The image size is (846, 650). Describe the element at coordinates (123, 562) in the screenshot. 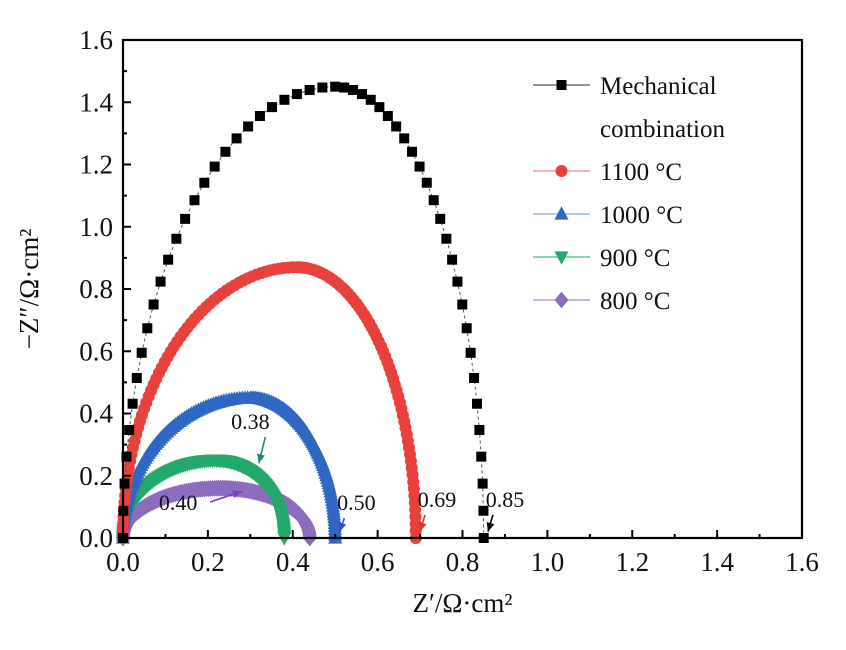

I see `x-tick-label: 0.0` at that location.